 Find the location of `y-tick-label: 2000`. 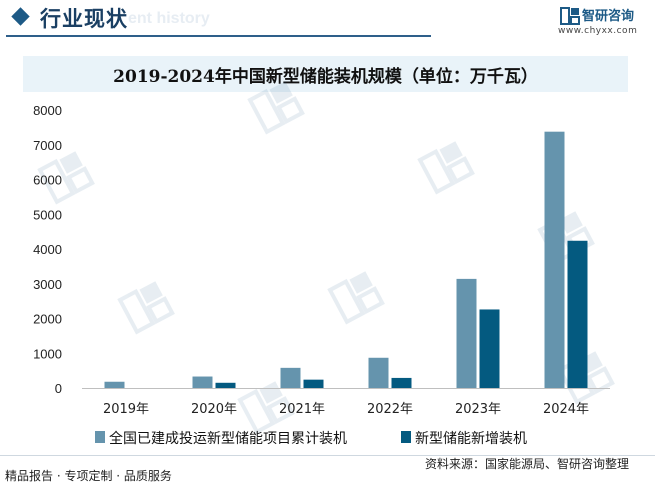

y-tick-label: 2000 is located at coordinates (47, 319).